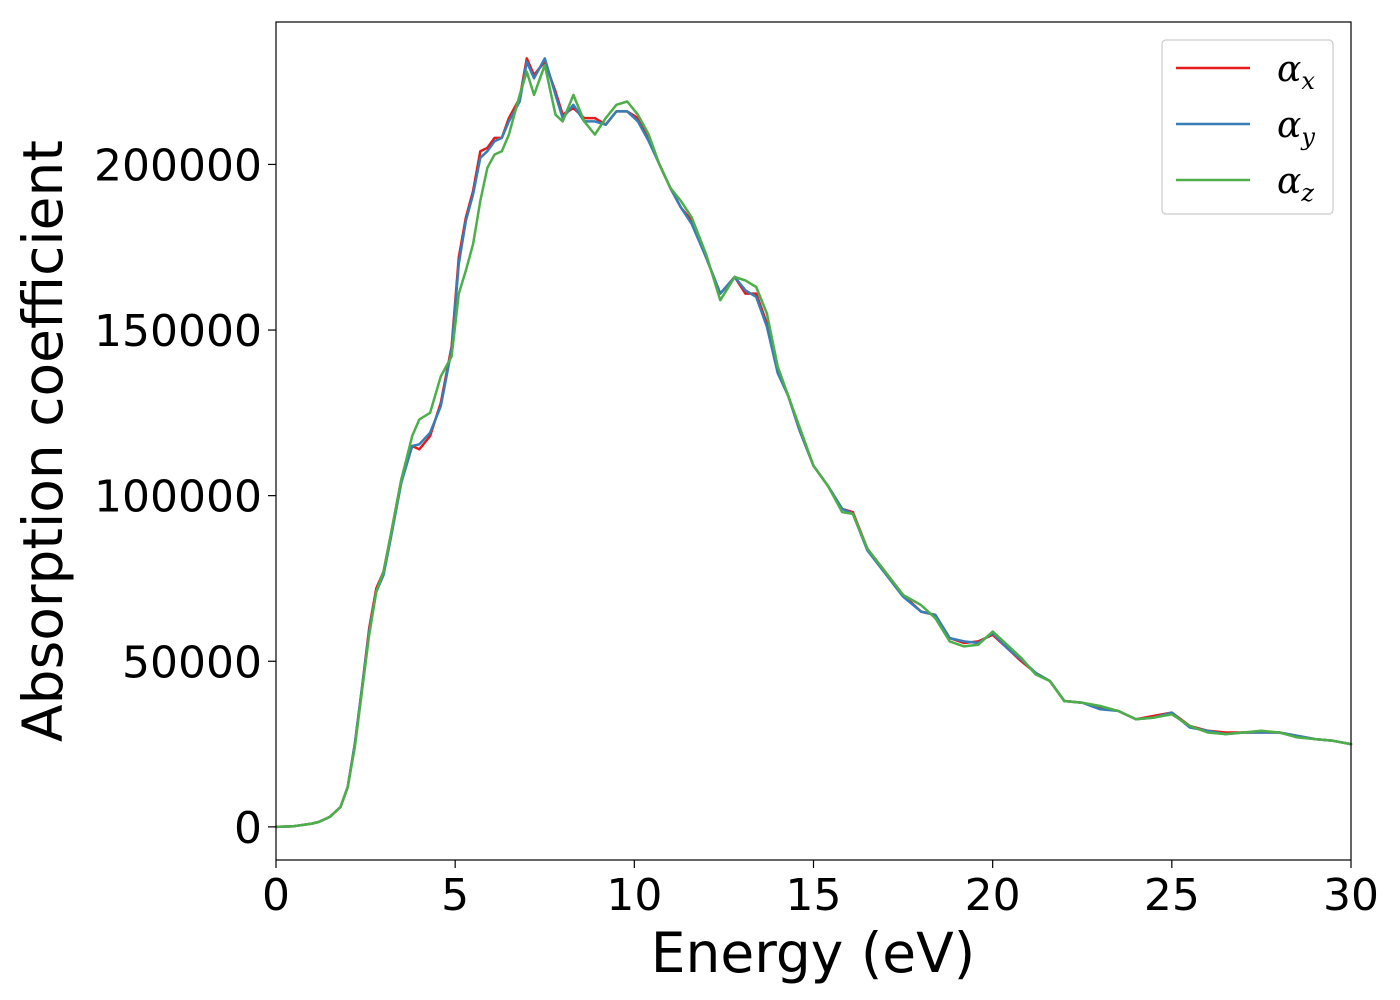  Describe the element at coordinates (814, 895) in the screenshot. I see `x-tick-label: 15` at that location.